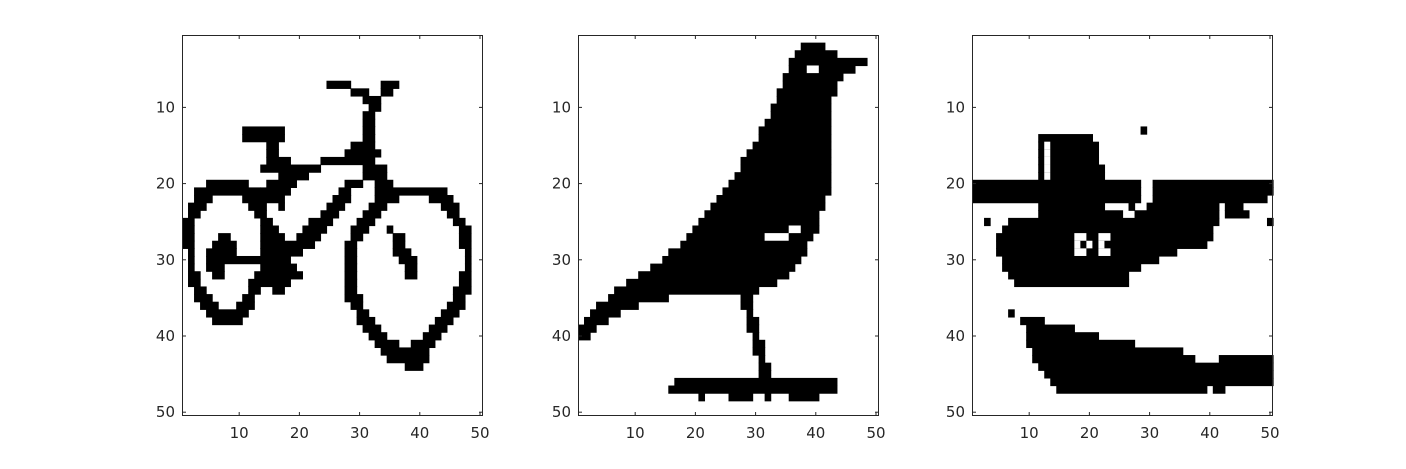 The height and width of the screenshot is (469, 1406). Describe the element at coordinates (239, 433) in the screenshot. I see `x-tick-label: 10` at that location.